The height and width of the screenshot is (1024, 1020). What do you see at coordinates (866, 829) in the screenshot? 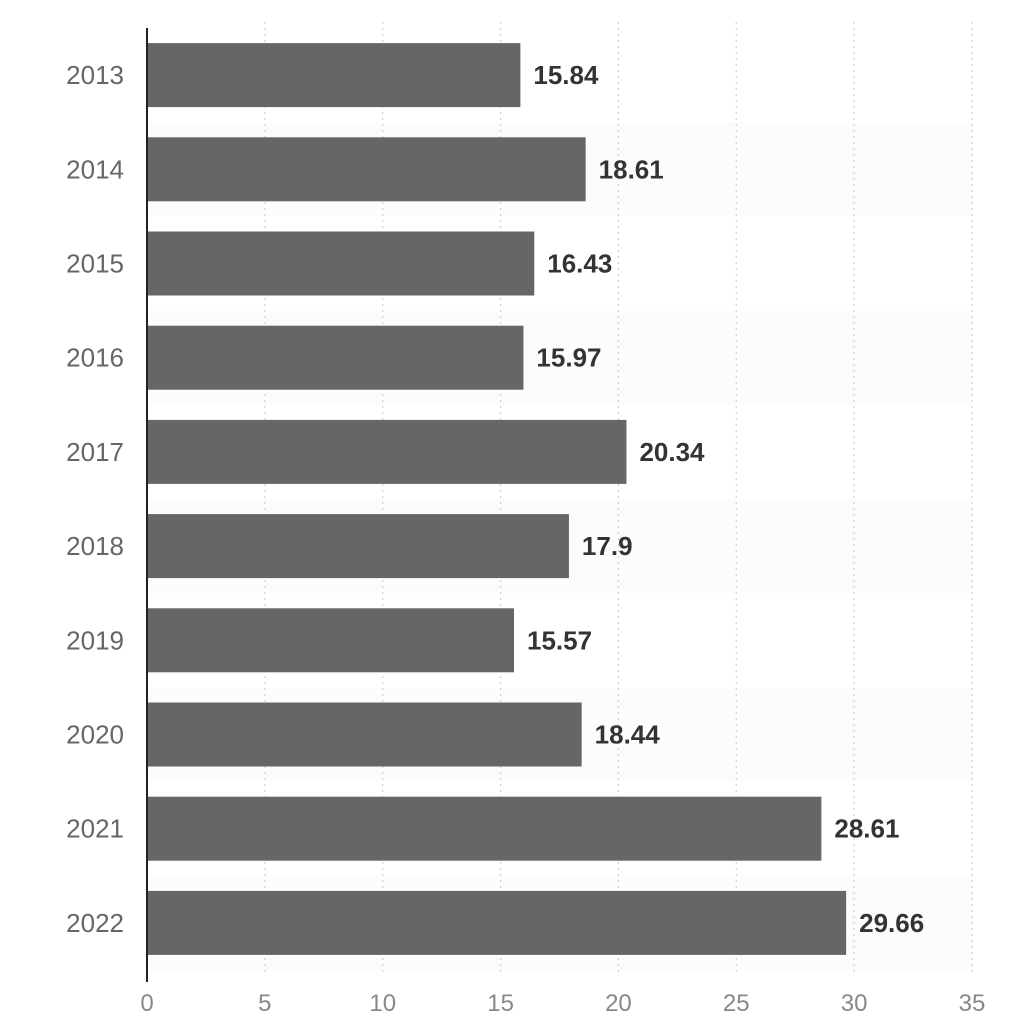
I see `value-label: 28.61` at bounding box center [866, 829].